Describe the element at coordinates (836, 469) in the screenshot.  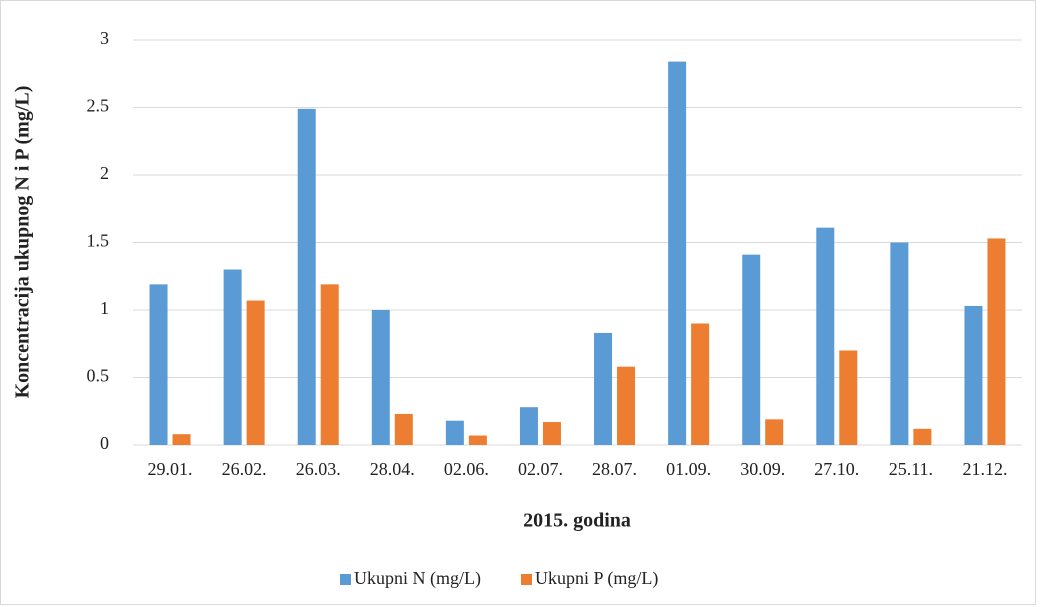
I see `x-tick-label: 27.10.` at that location.